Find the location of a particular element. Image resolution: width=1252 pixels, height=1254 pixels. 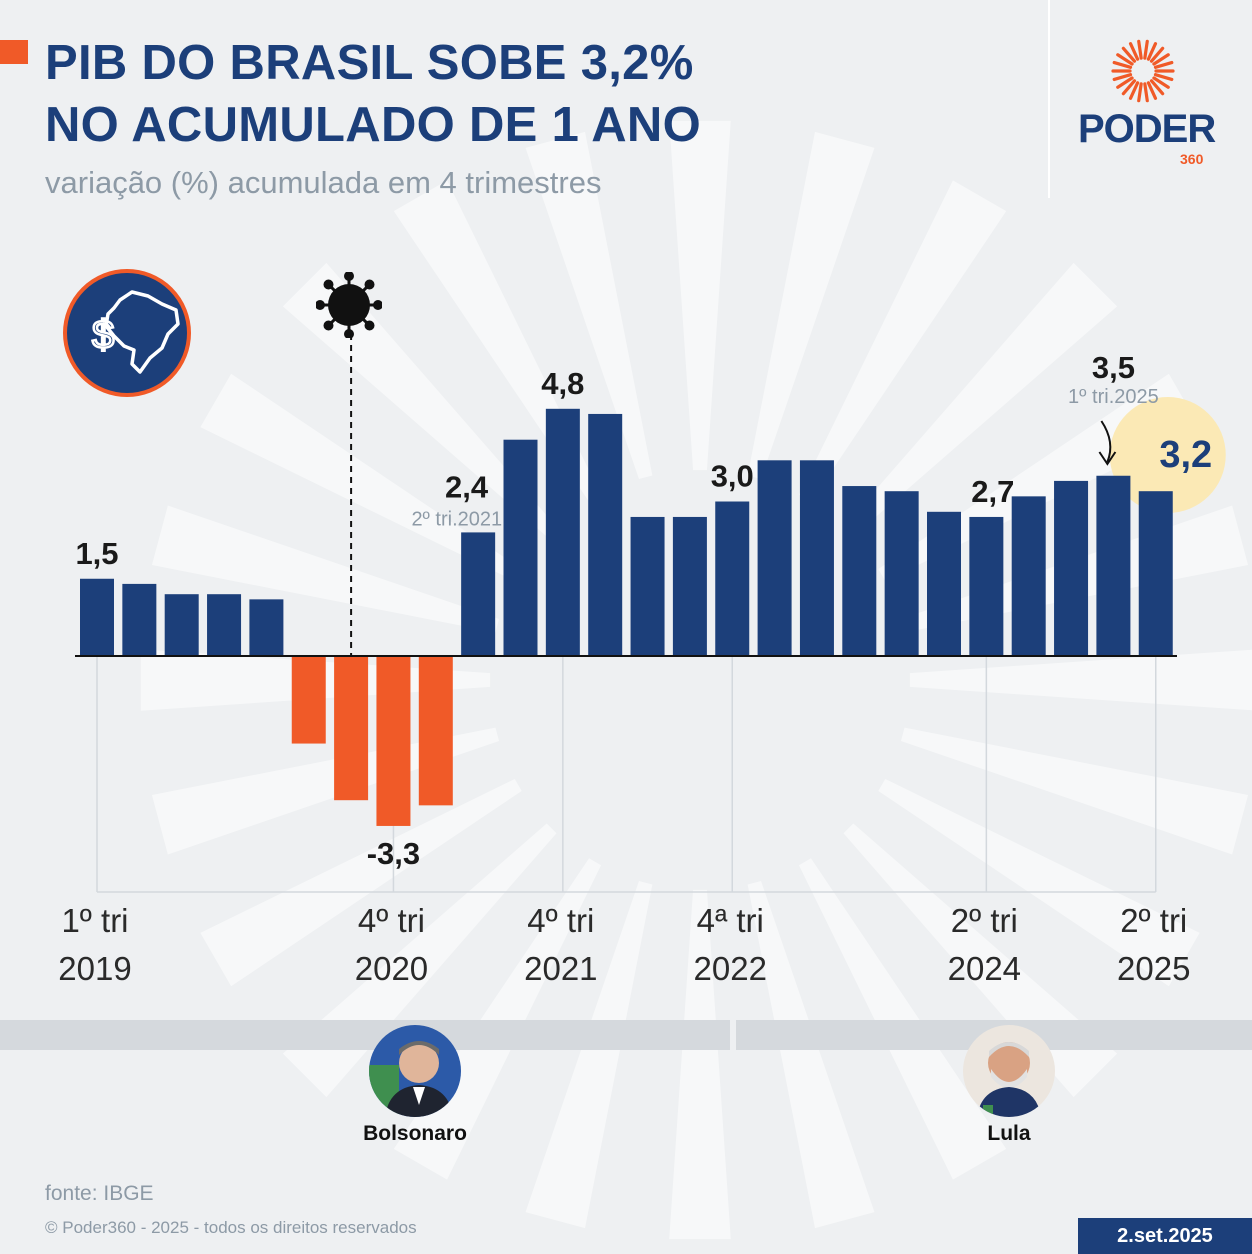

highlight-circle is located at coordinates (1167, 455).